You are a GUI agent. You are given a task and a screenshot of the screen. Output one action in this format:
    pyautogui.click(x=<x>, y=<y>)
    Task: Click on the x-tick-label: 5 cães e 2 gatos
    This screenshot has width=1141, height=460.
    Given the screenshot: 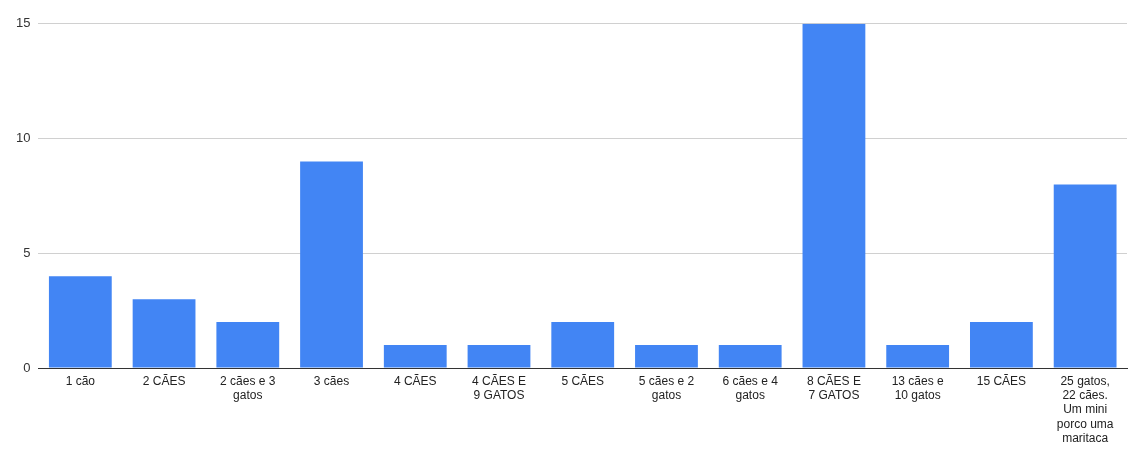 What is the action you would take?
    pyautogui.click(x=666, y=387)
    